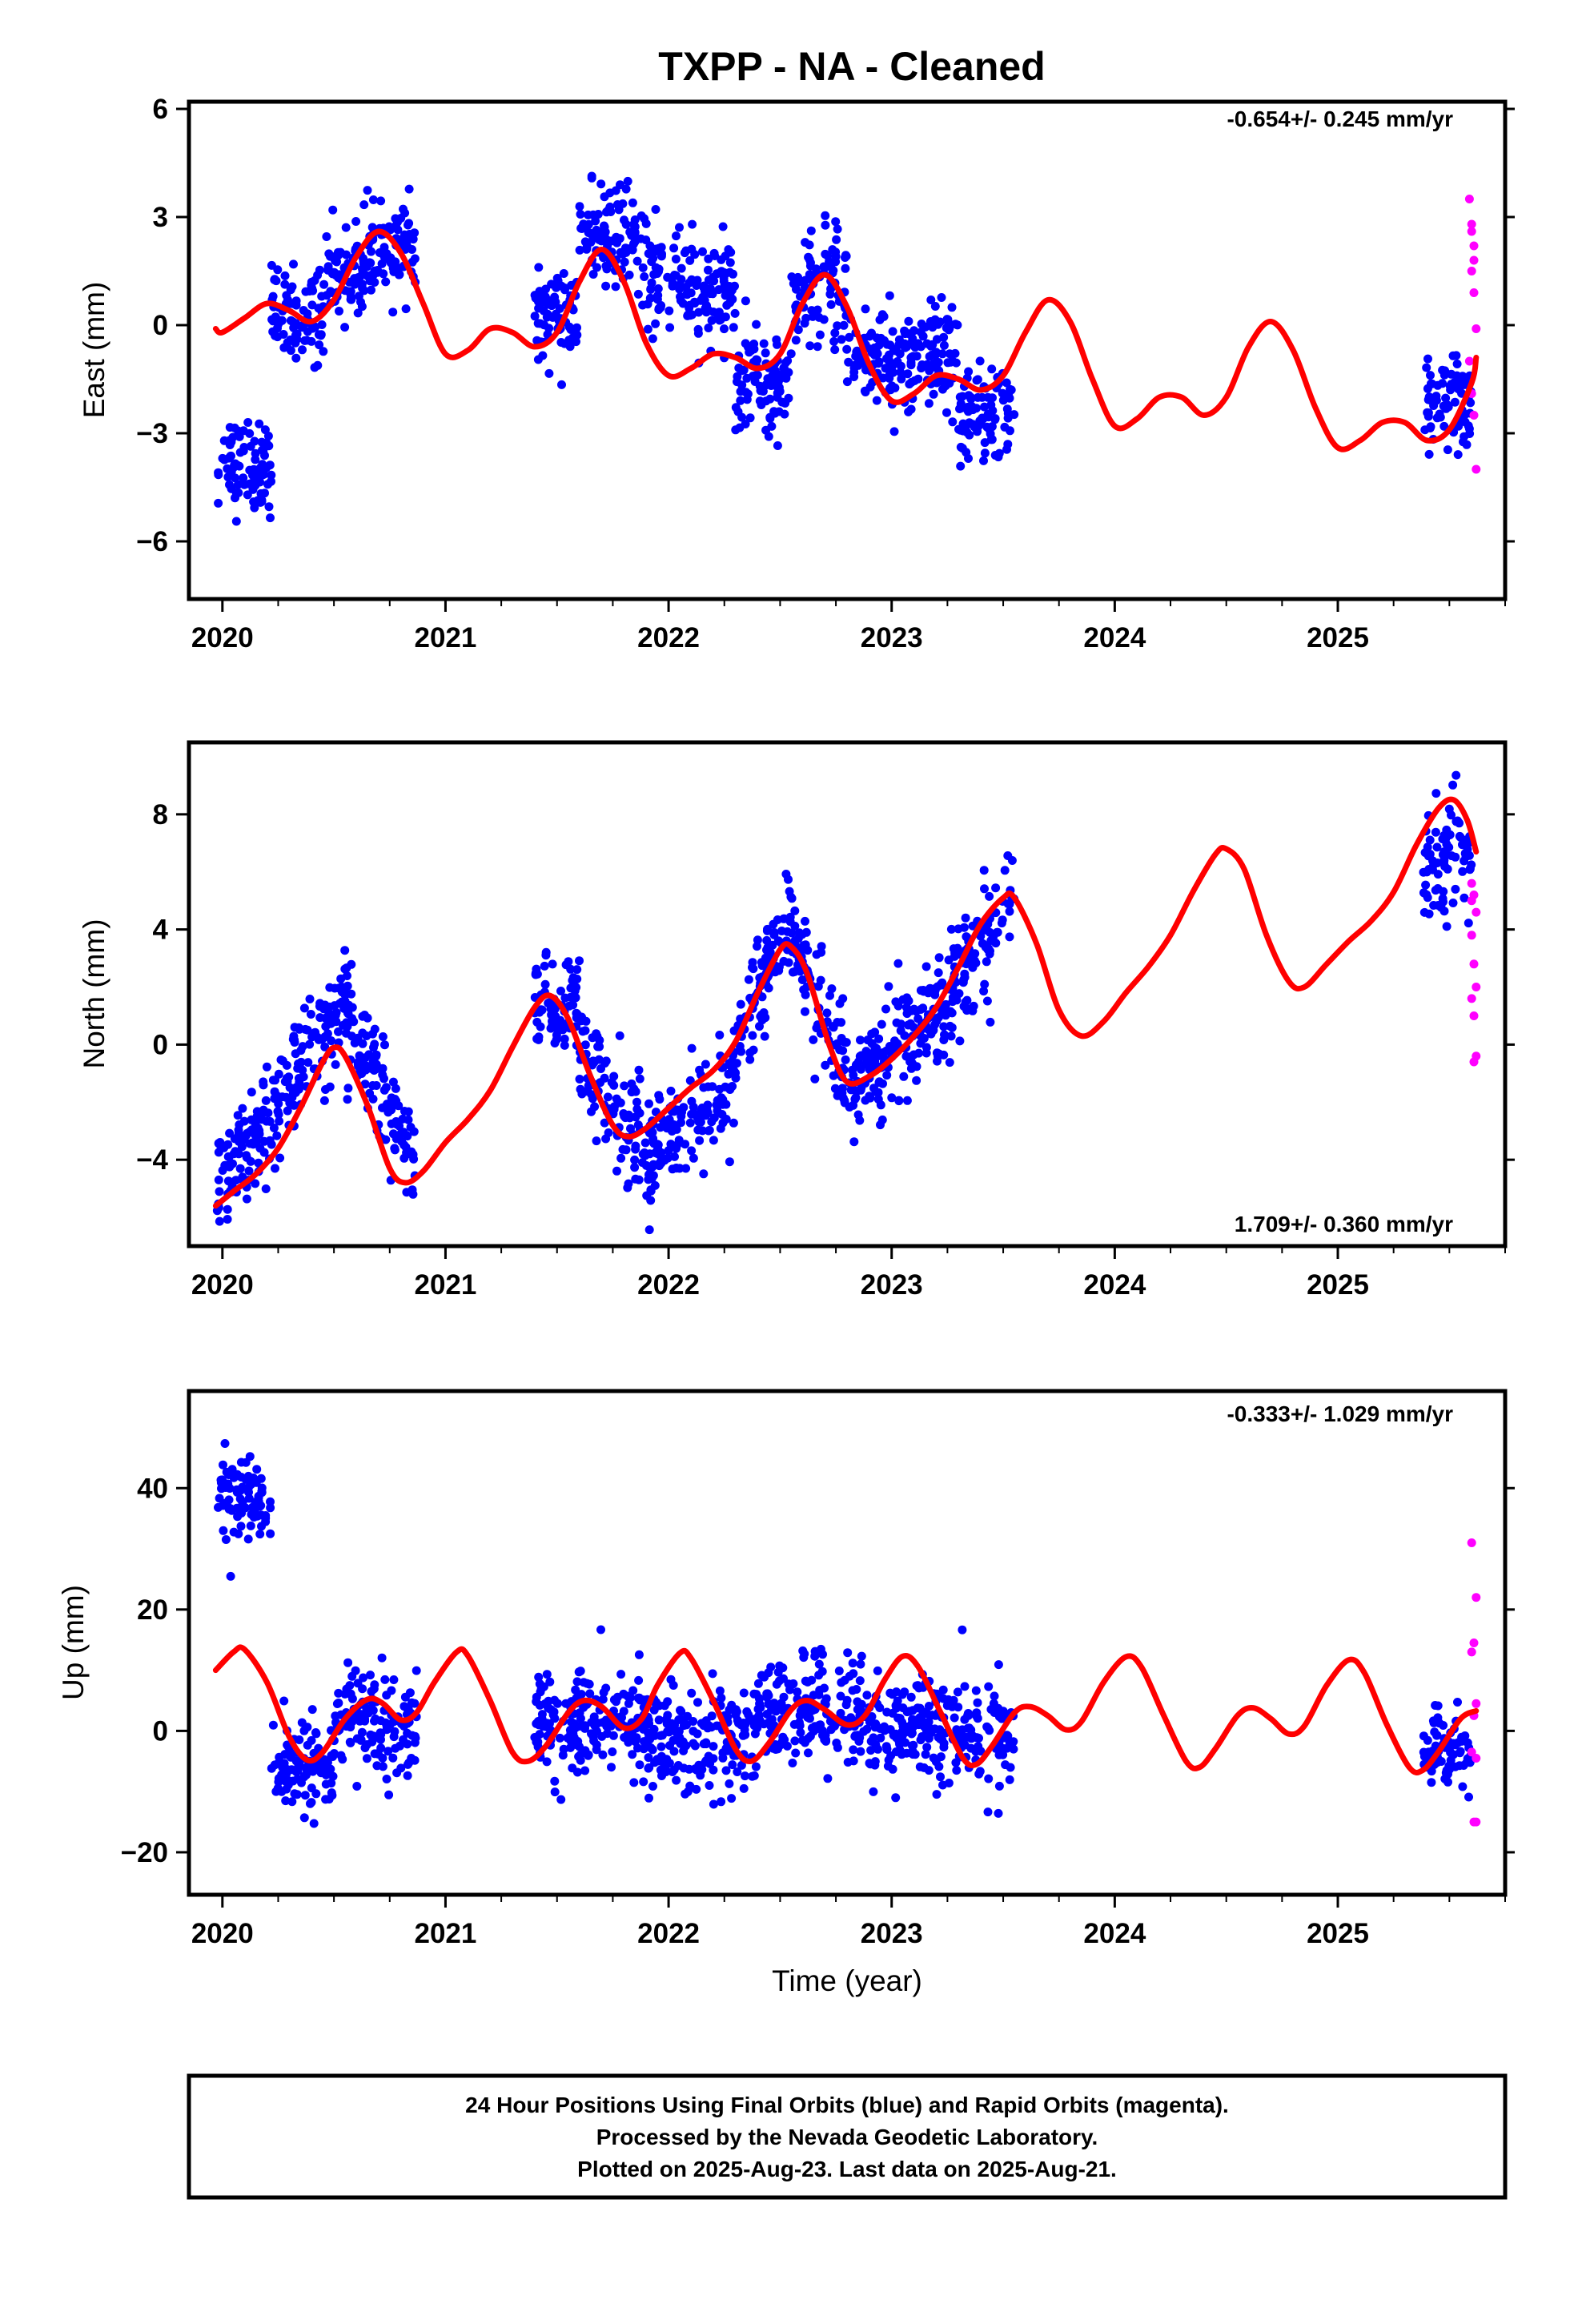 Image resolution: width=1582 pixels, height=2324 pixels. I want to click on north-y-tick-label: 4, so click(161, 931).